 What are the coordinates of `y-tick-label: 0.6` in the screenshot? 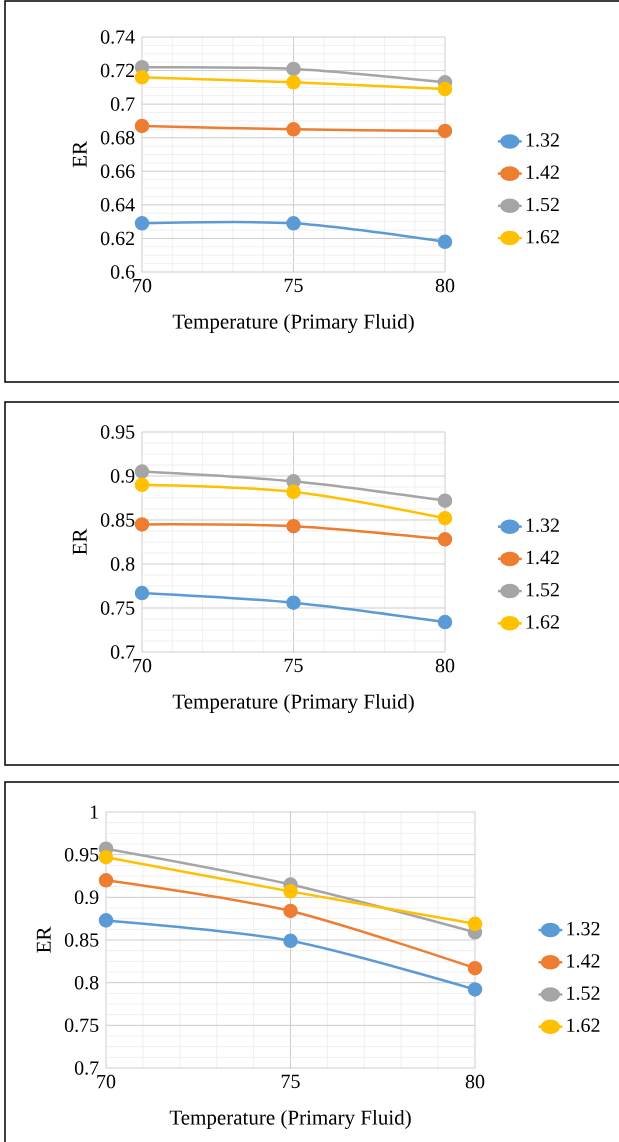 It's located at (122, 272).